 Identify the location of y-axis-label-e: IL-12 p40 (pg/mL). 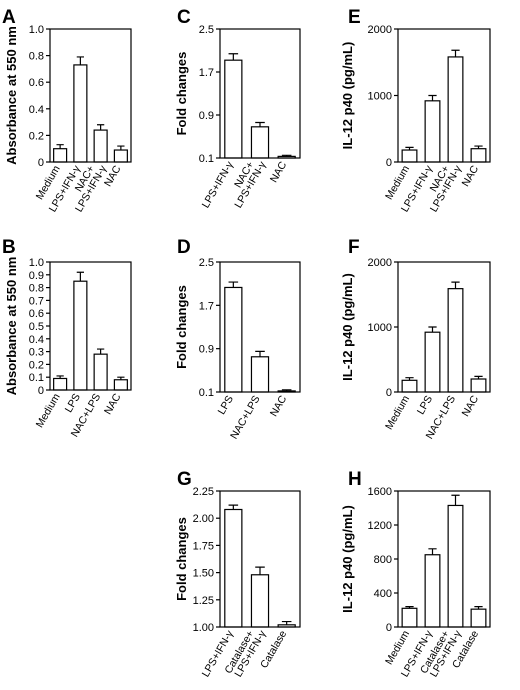
(347, 96).